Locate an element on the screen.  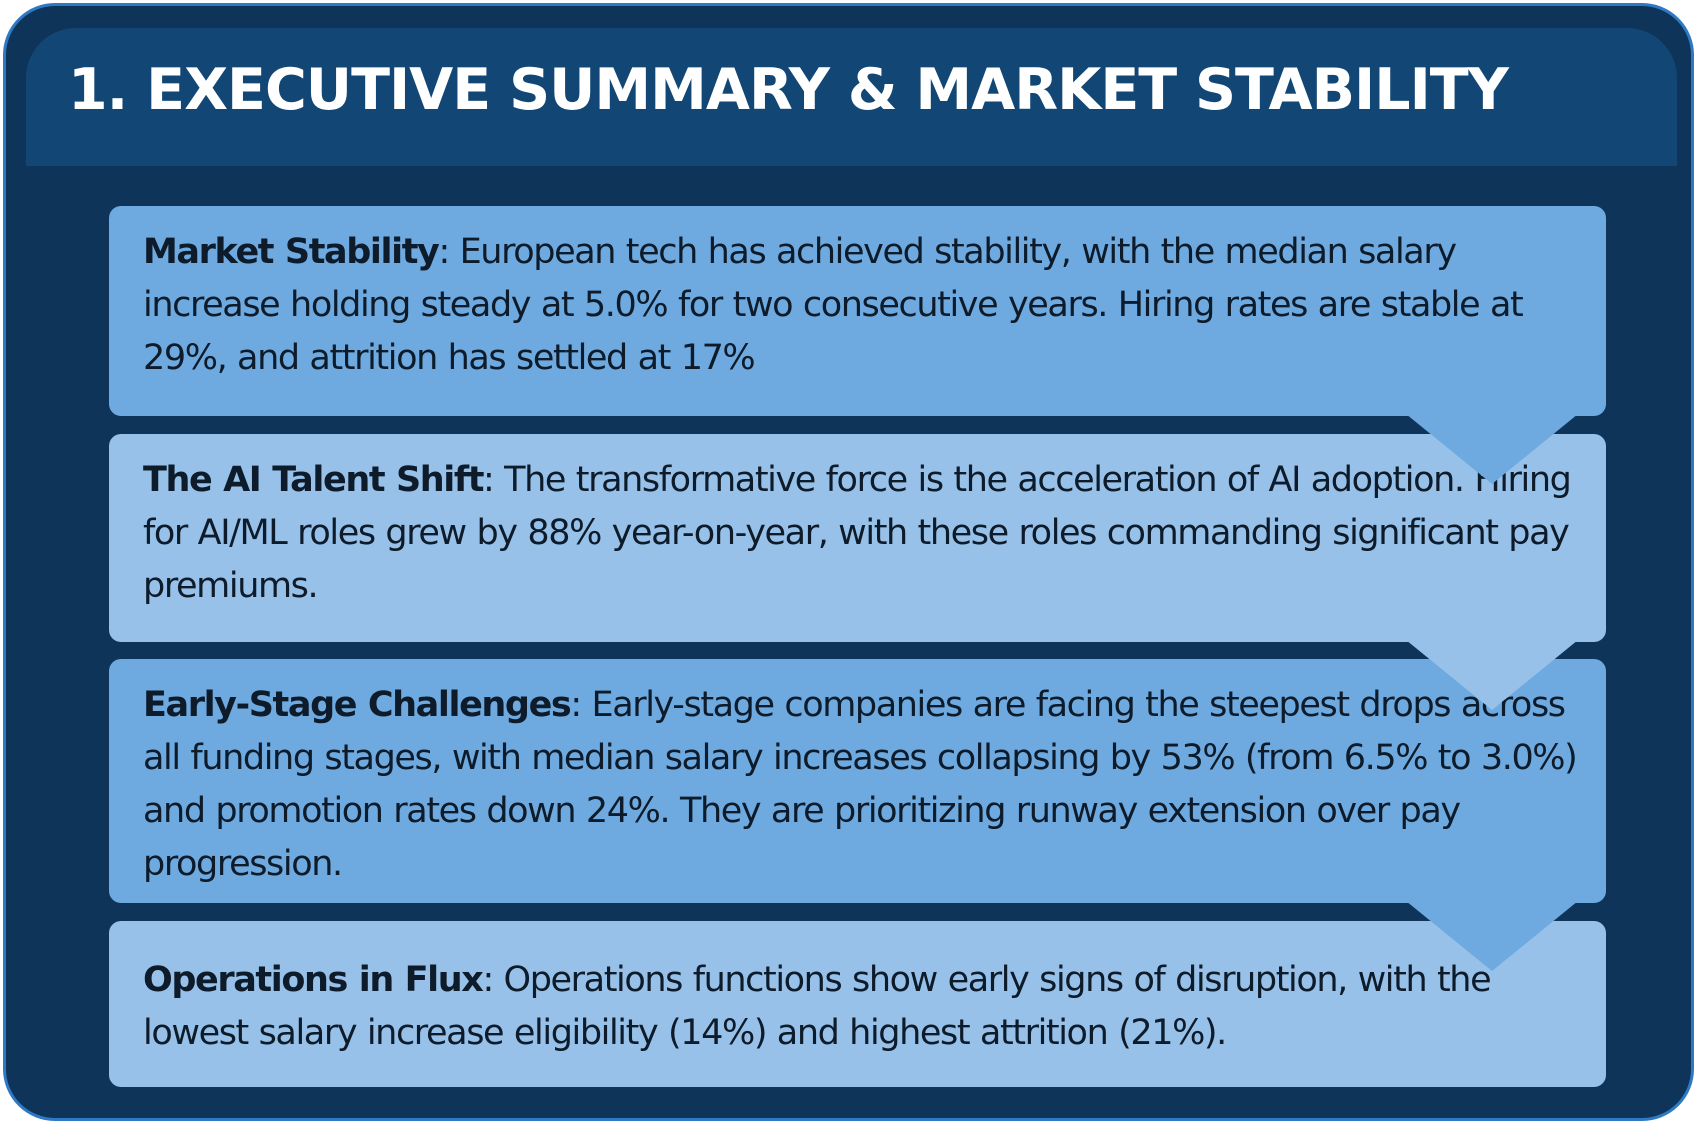
section-title: 1. EXECUTIVE SUMMARY & MARKET STABILITY is located at coordinates (788, 90).